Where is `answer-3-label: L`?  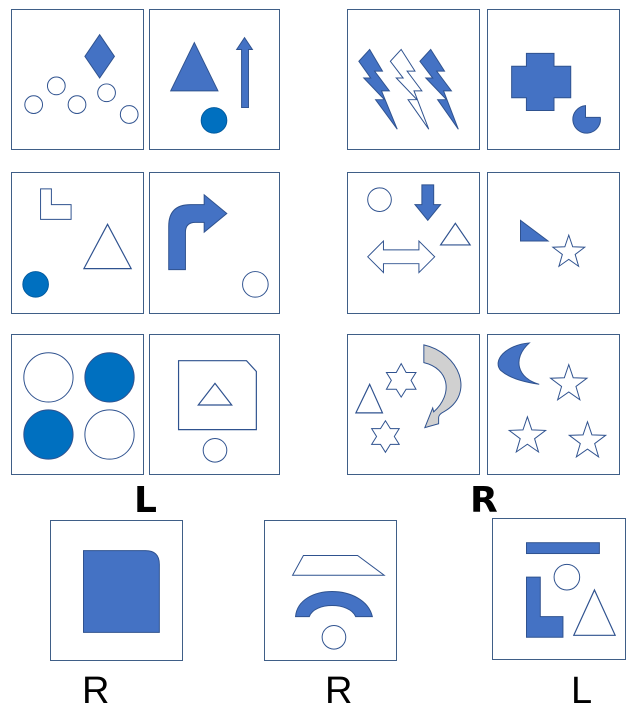 answer-3-label: L is located at coordinates (582, 691).